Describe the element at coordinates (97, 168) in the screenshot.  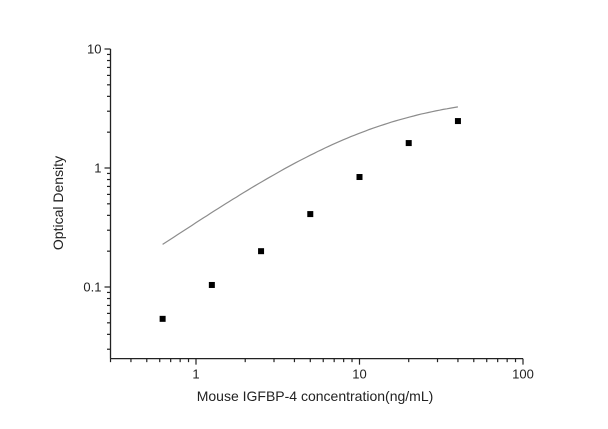
I see `y-tick-label: 1` at that location.